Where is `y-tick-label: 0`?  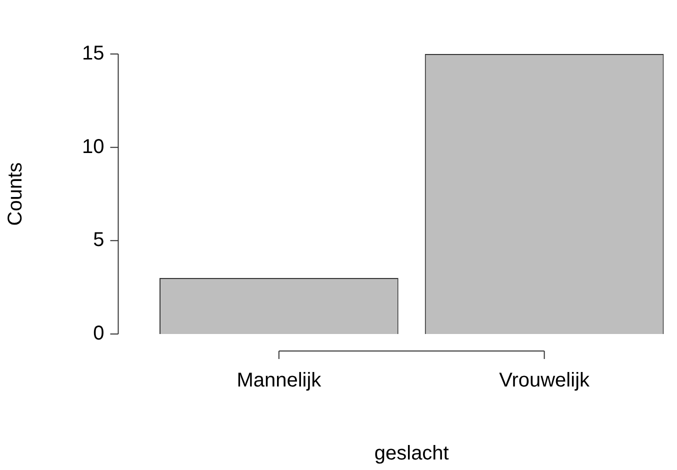 y-tick-label: 0 is located at coordinates (98, 333).